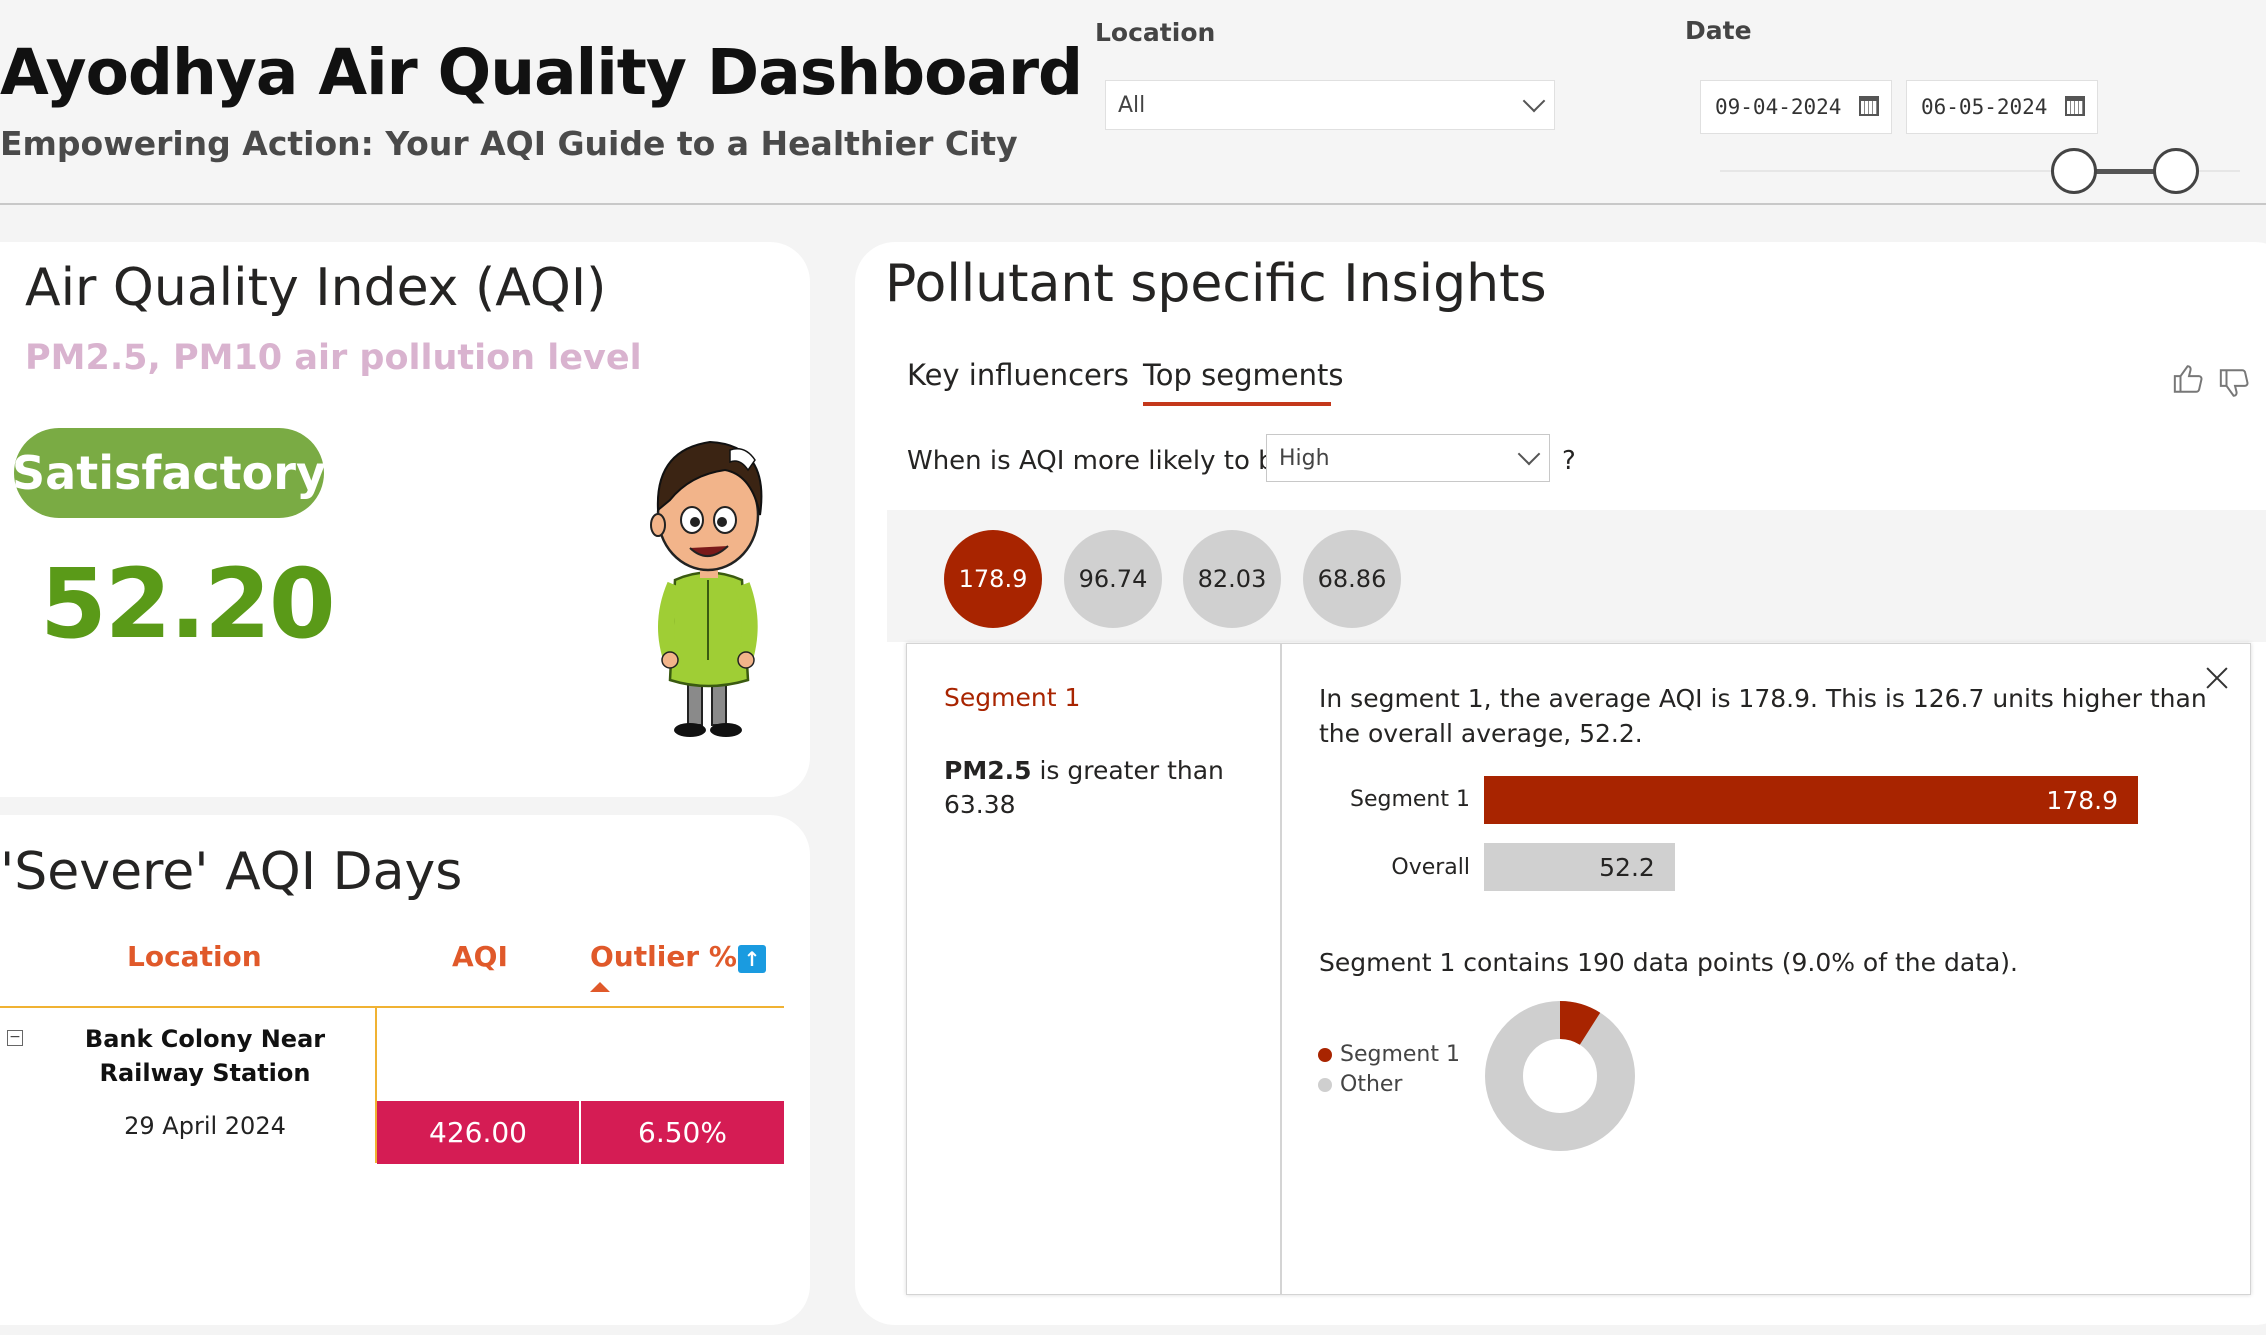  What do you see at coordinates (1352, 579) in the screenshot?
I see `segment-bubble: 68.86` at bounding box center [1352, 579].